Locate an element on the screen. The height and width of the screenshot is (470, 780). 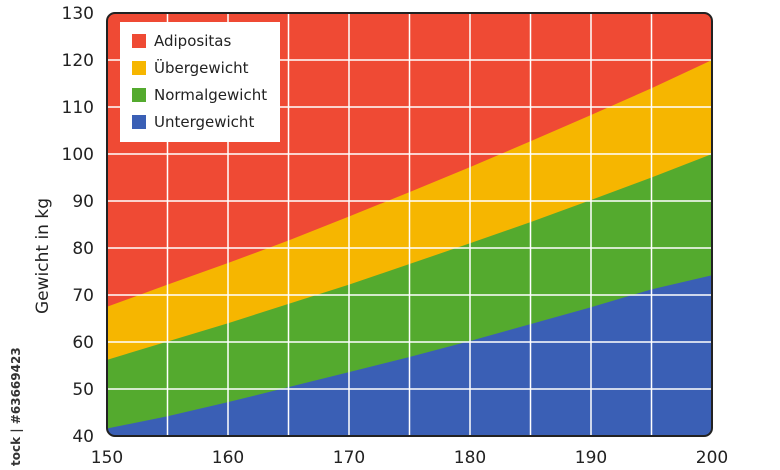
legend-label-untergewicht: Untergewicht is located at coordinates (204, 122).